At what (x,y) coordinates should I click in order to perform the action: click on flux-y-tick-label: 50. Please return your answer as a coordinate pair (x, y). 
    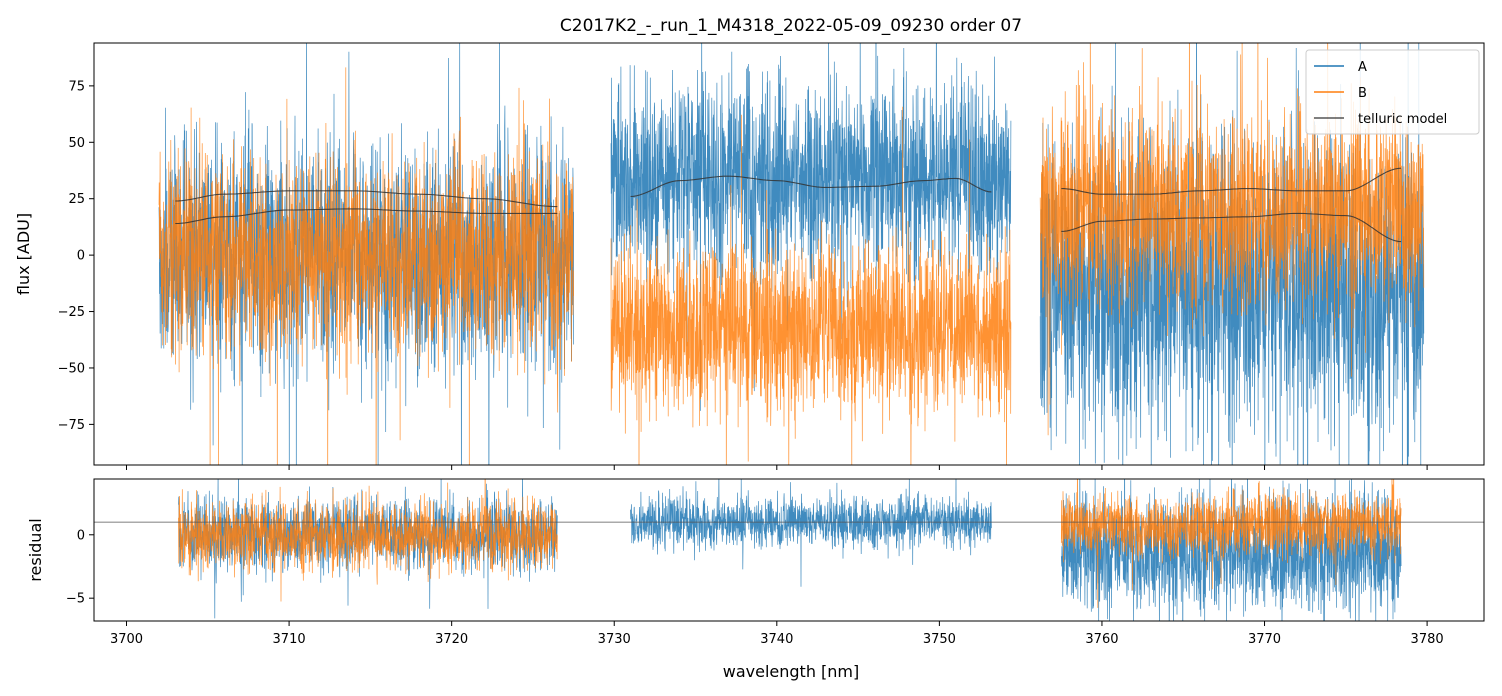
    Looking at the image, I should click on (76, 143).